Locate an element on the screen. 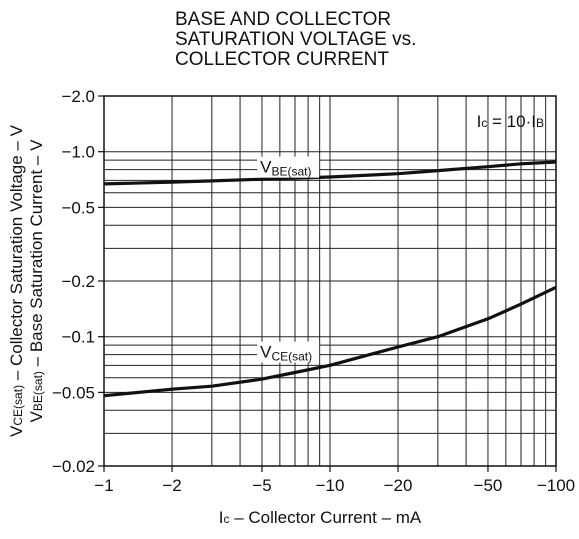 The width and height of the screenshot is (579, 539). series-0-label: VBE(sat) is located at coordinates (285, 168).